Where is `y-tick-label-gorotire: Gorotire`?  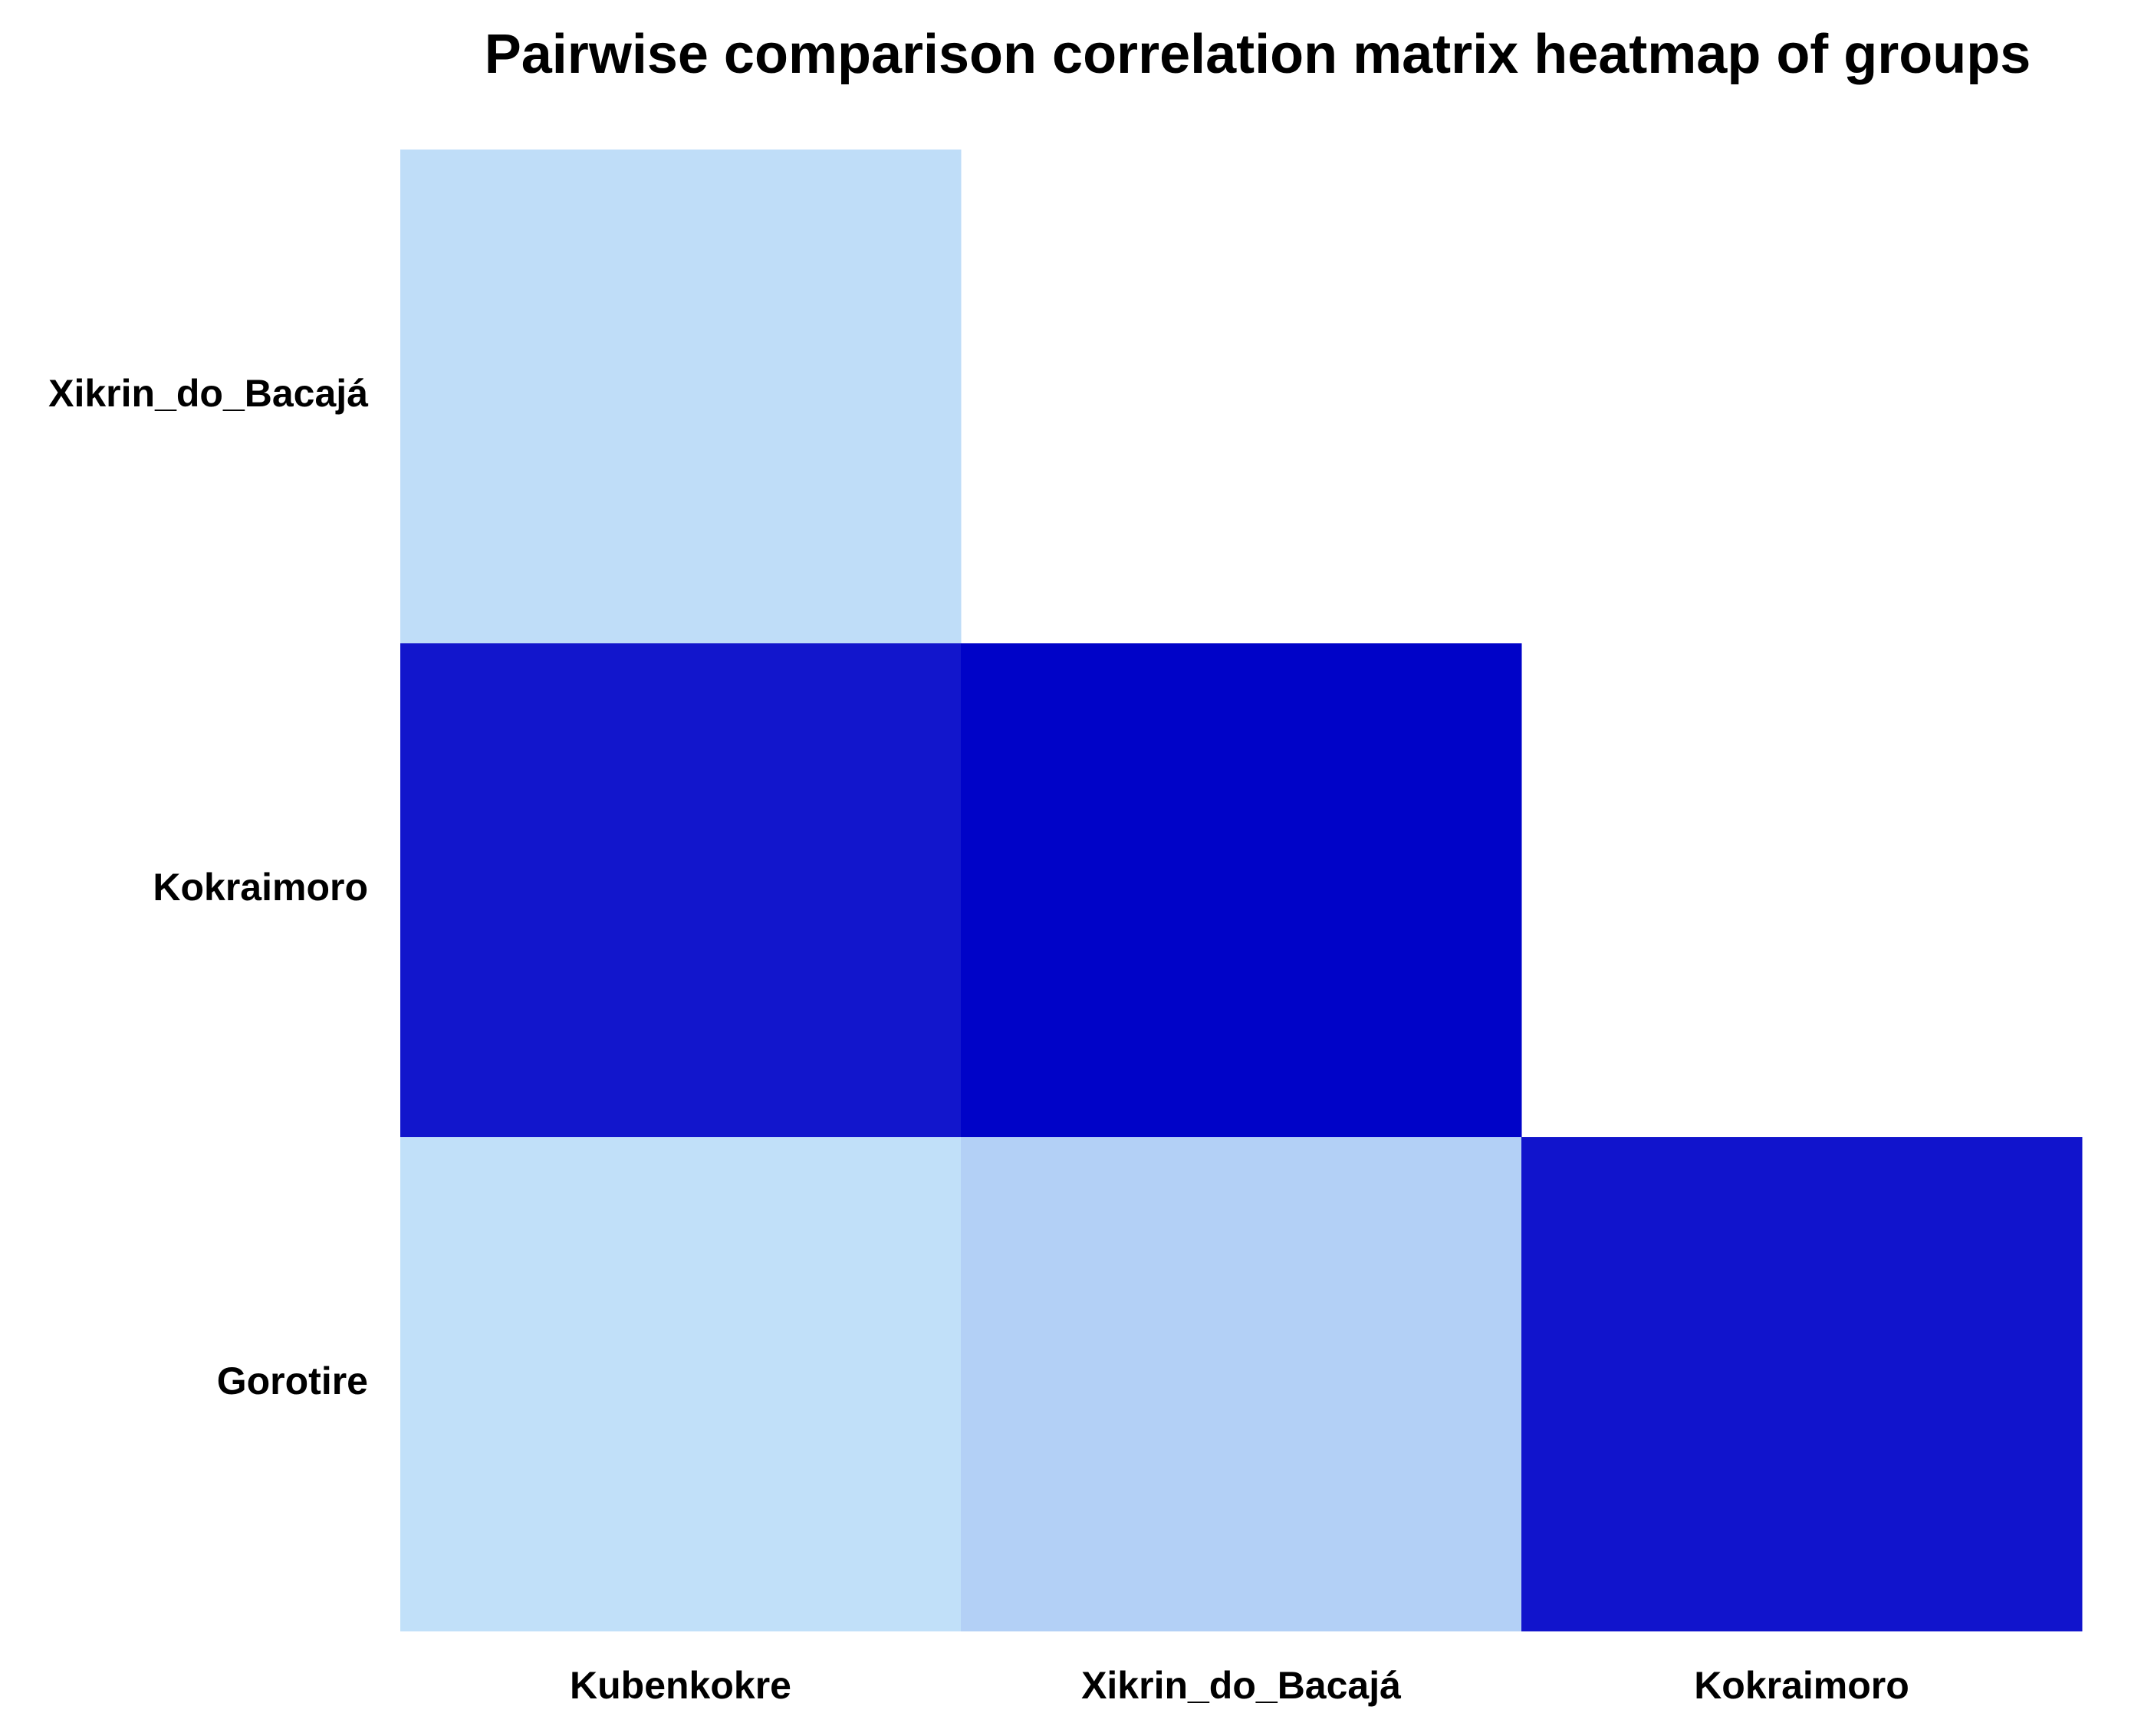 y-tick-label-gorotire: Gorotire is located at coordinates (292, 1381).